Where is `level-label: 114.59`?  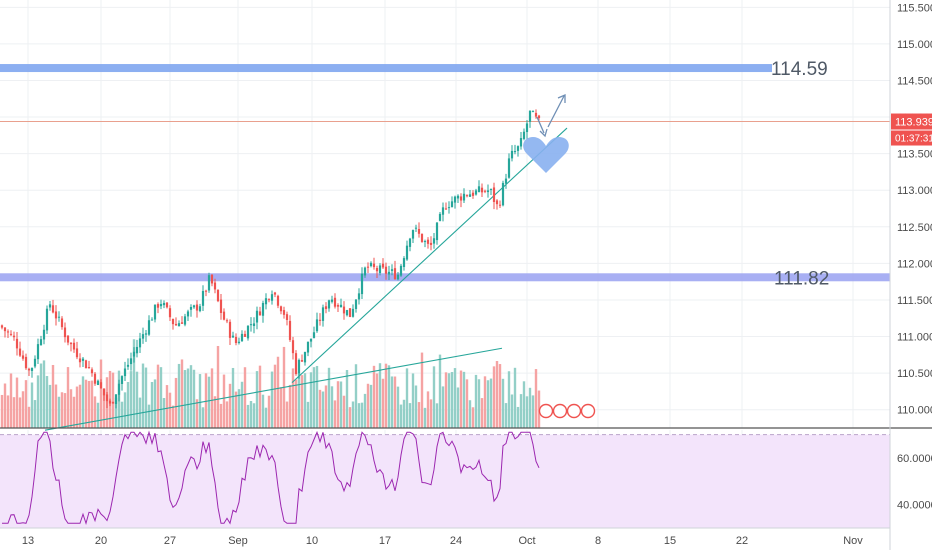
level-label: 114.59 is located at coordinates (799, 69).